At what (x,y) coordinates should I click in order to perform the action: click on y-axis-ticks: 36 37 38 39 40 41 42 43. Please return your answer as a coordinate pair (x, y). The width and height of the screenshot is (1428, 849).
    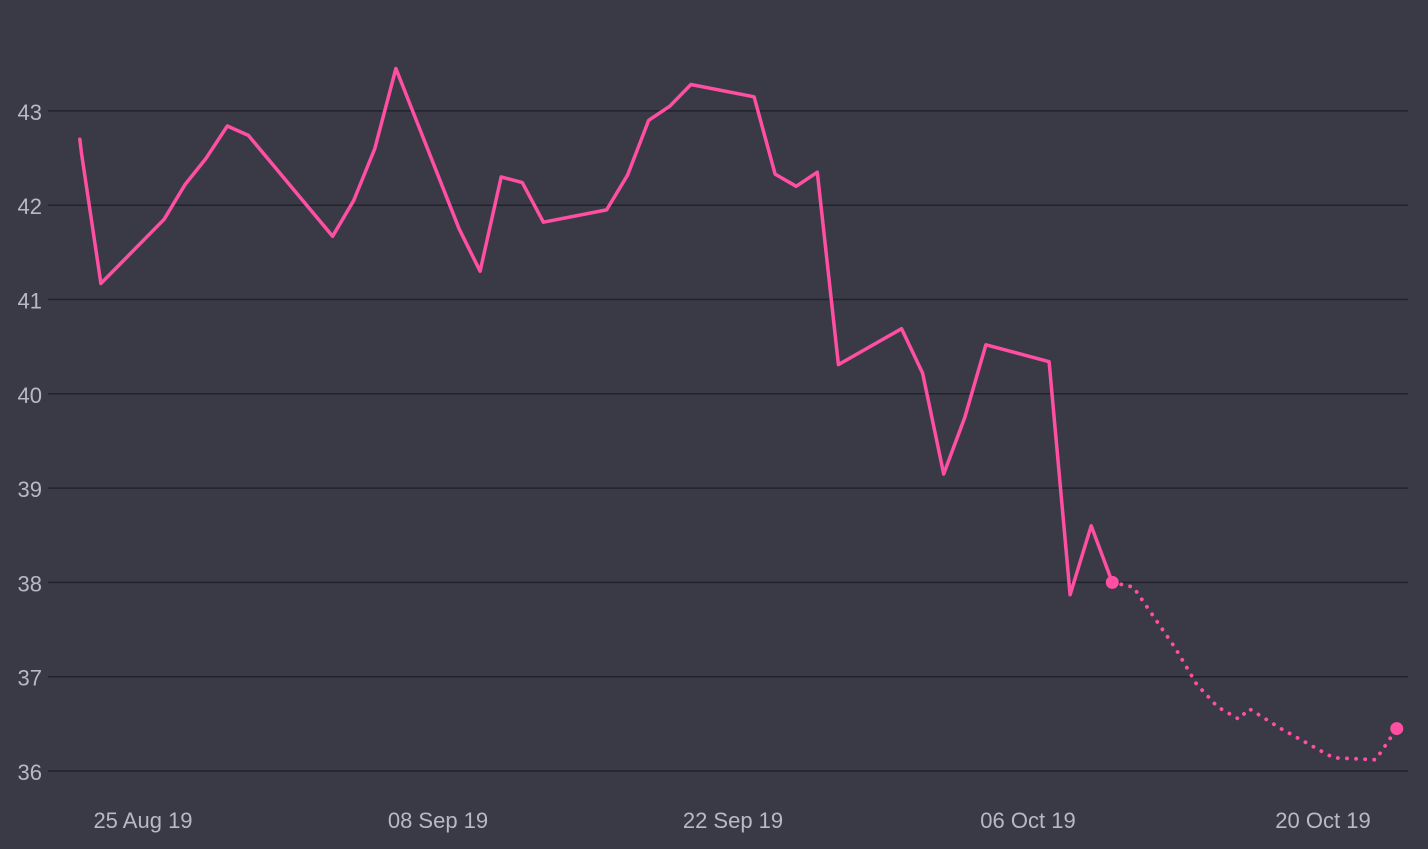
    Looking at the image, I should click on (30, 442).